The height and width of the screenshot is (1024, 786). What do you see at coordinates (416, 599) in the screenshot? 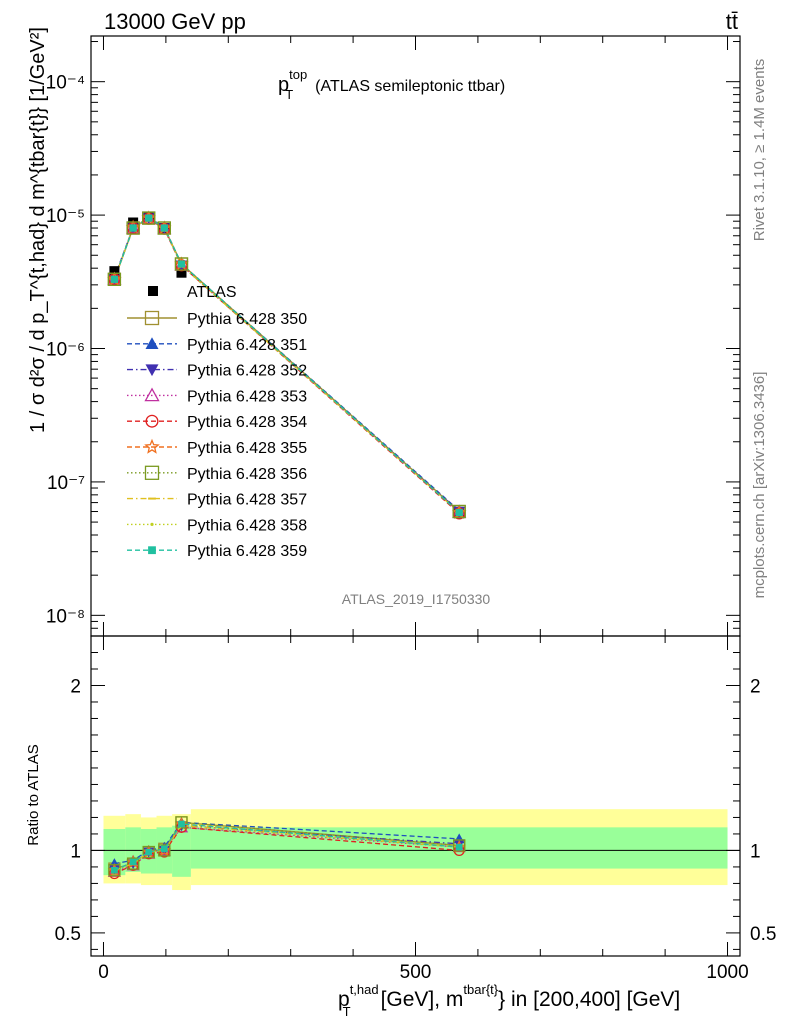
I see `analysis-watermark: ATLAS_2019_I1750330` at bounding box center [416, 599].